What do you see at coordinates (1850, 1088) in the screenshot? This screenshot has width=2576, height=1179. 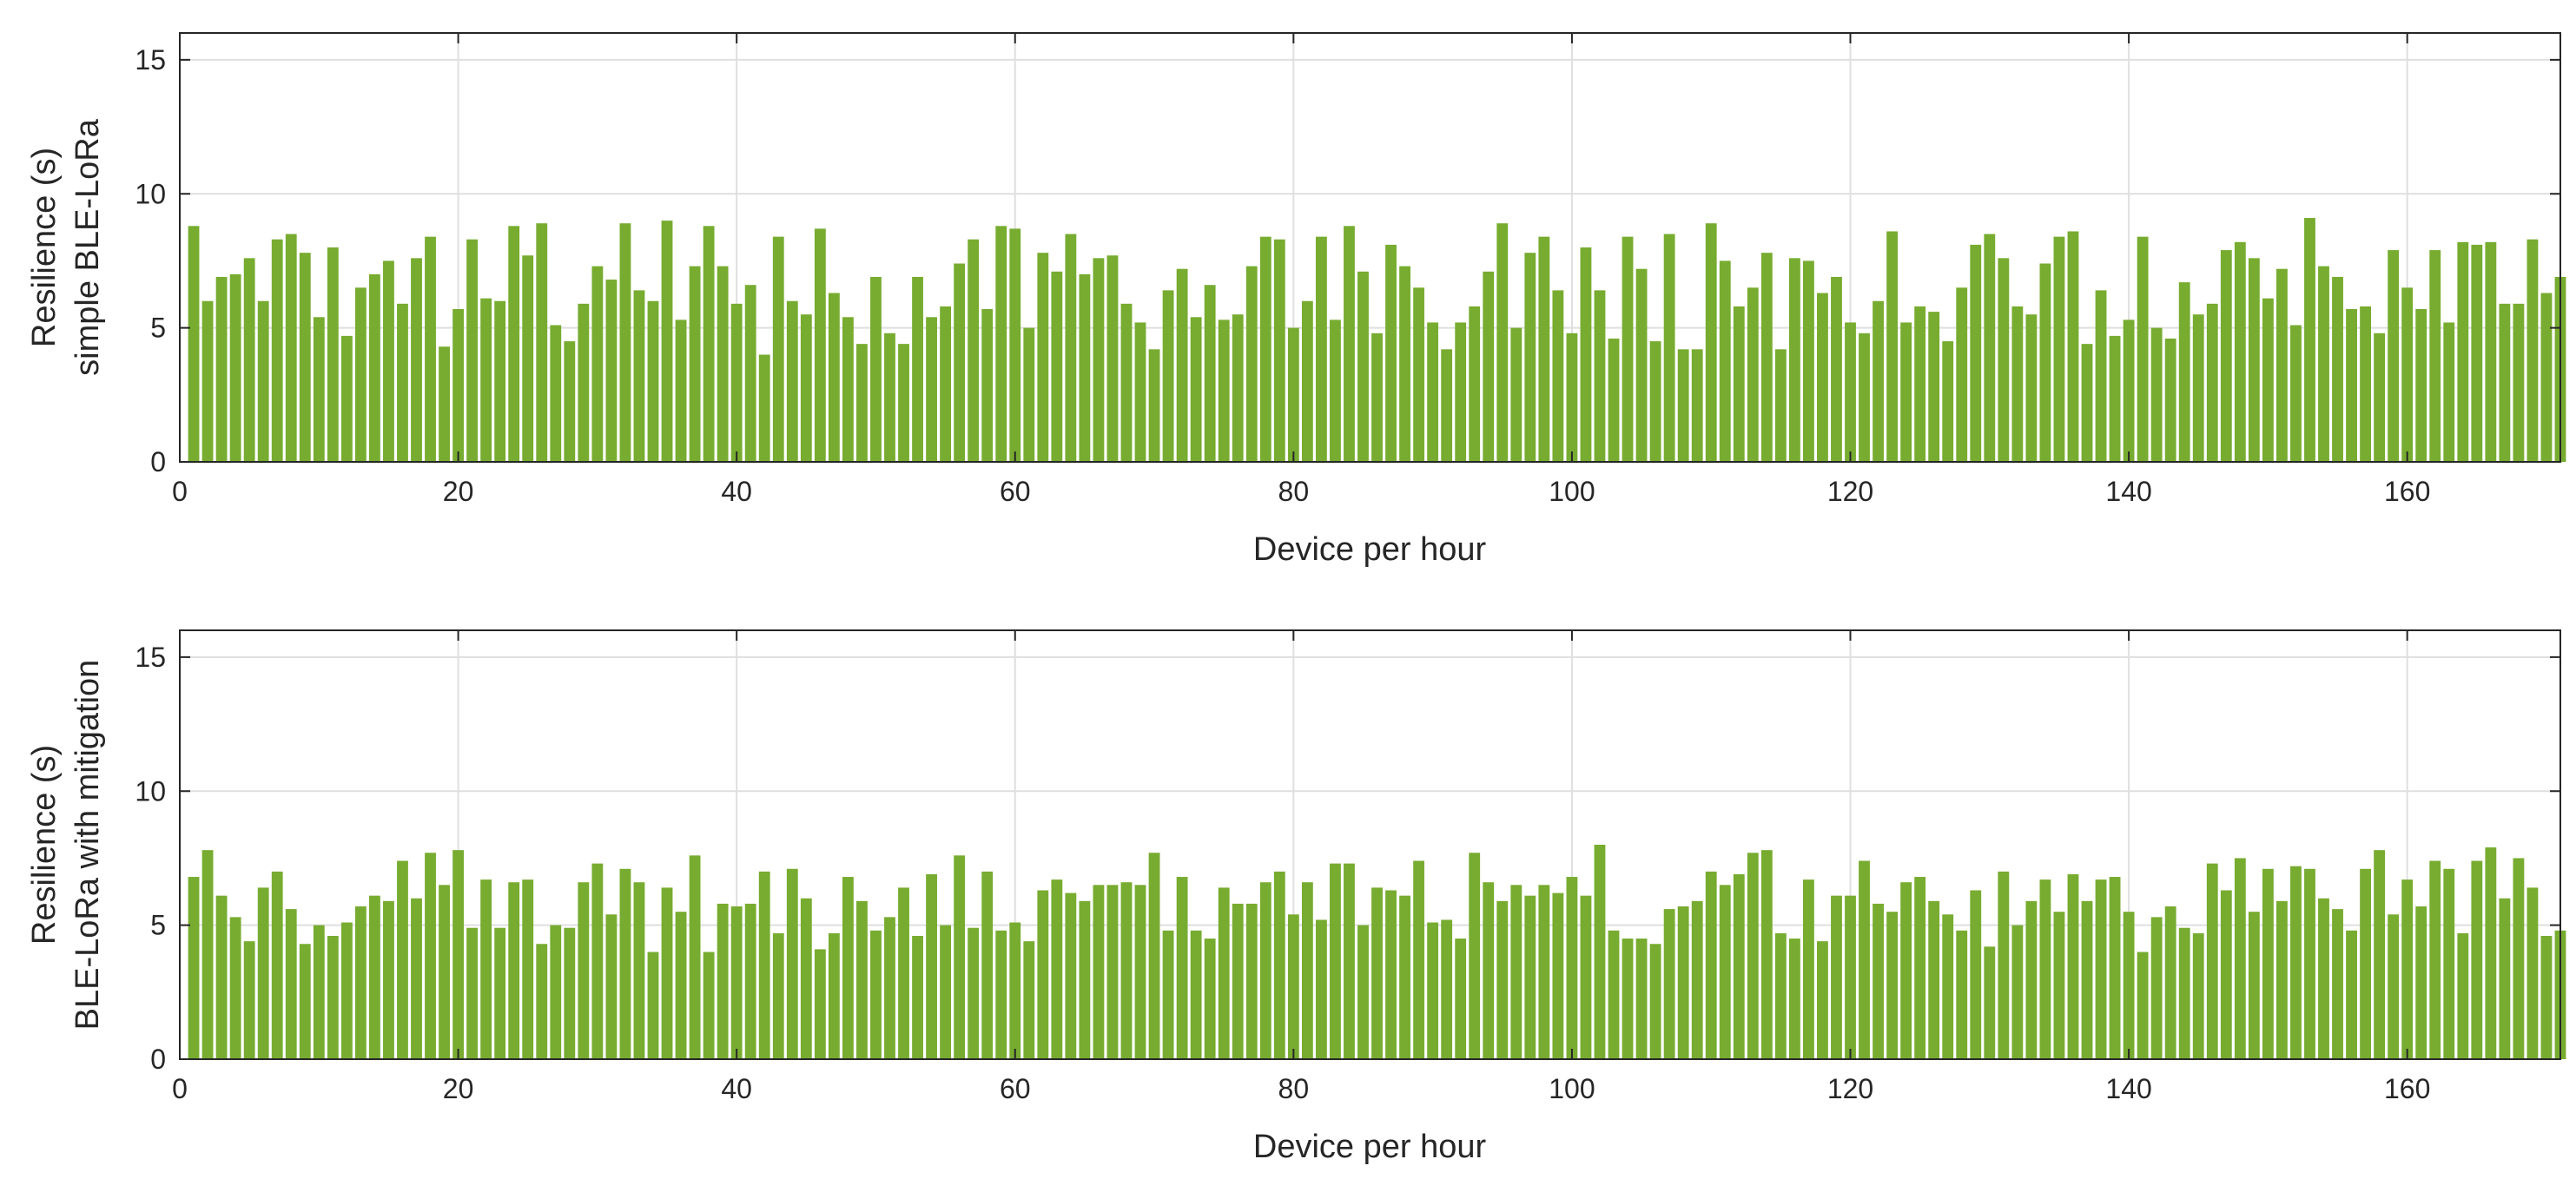 I see `bottom-x-tick-label: 120` at bounding box center [1850, 1088].